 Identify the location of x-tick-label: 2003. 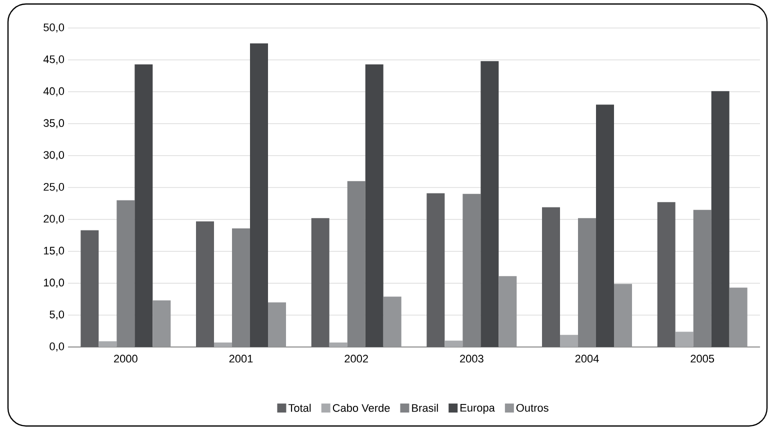
(472, 358).